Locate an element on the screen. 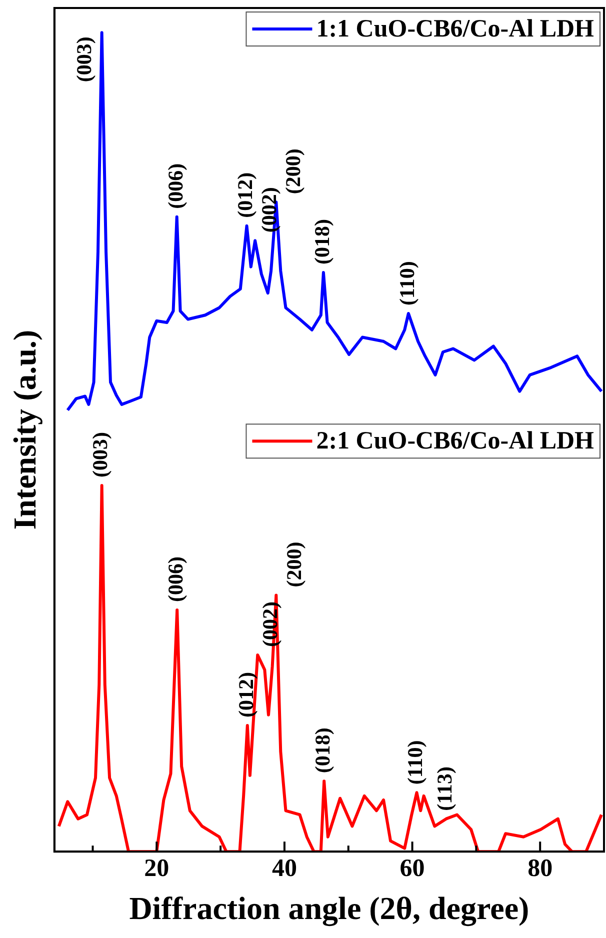 The height and width of the screenshot is (938, 606). x-tick-label: 40 is located at coordinates (284, 868).